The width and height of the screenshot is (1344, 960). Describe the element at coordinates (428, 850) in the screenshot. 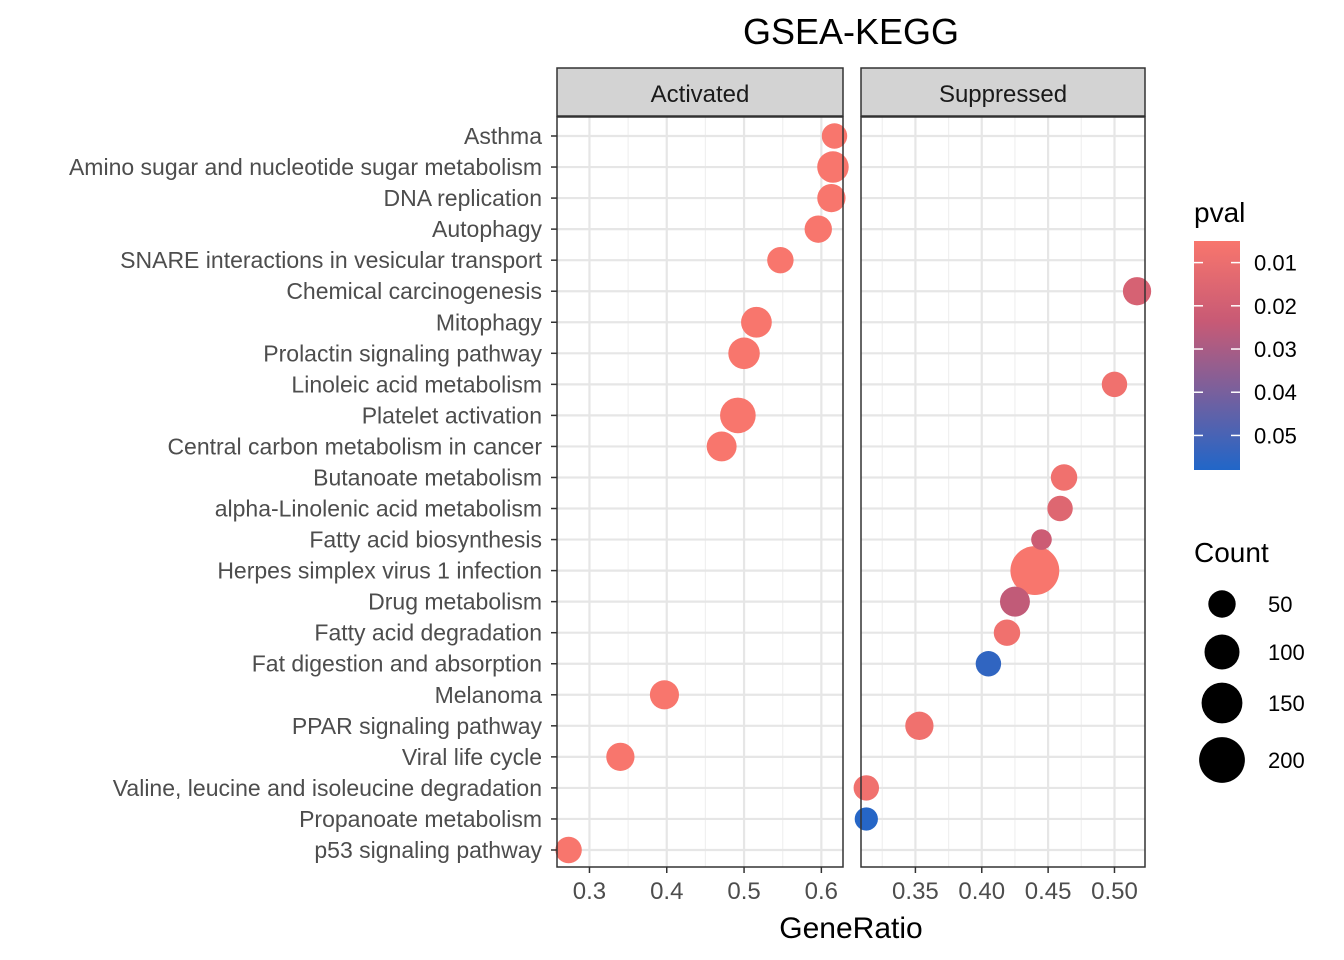

I see `y-label-p53-signaling-pathway: p53 signaling pathway` at that location.